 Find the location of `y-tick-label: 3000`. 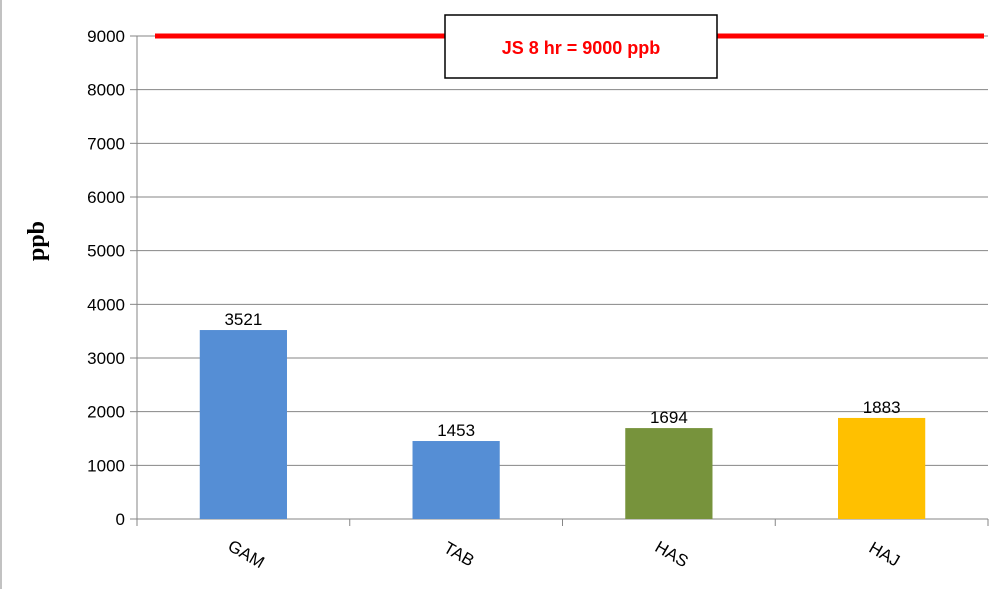

y-tick-label: 3000 is located at coordinates (106, 358).